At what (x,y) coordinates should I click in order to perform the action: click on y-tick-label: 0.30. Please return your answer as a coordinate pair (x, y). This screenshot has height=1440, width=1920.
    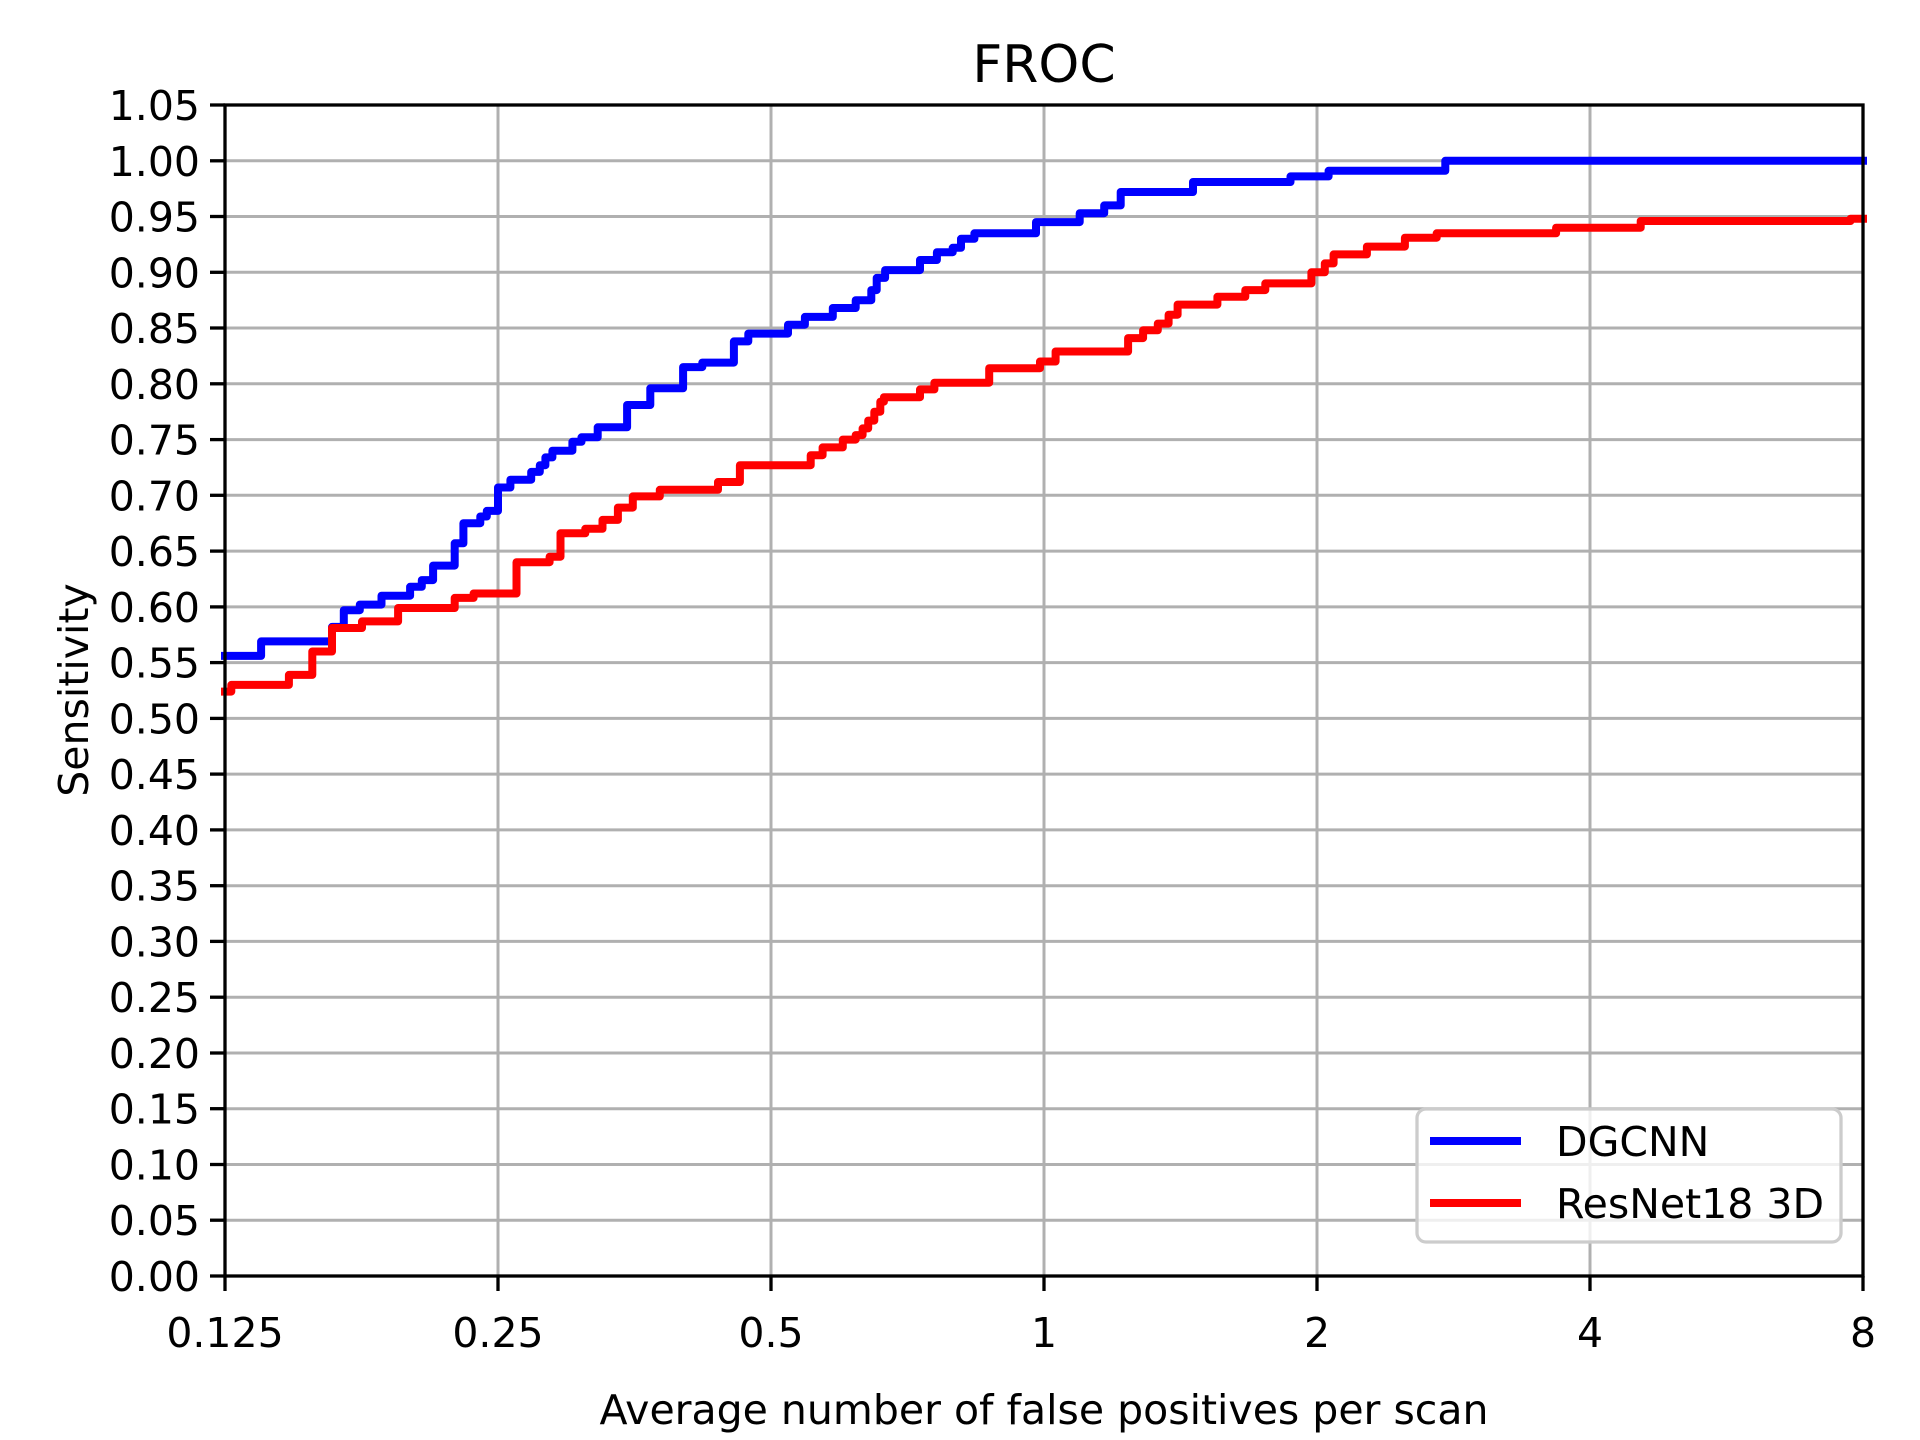
    Looking at the image, I should click on (154, 942).